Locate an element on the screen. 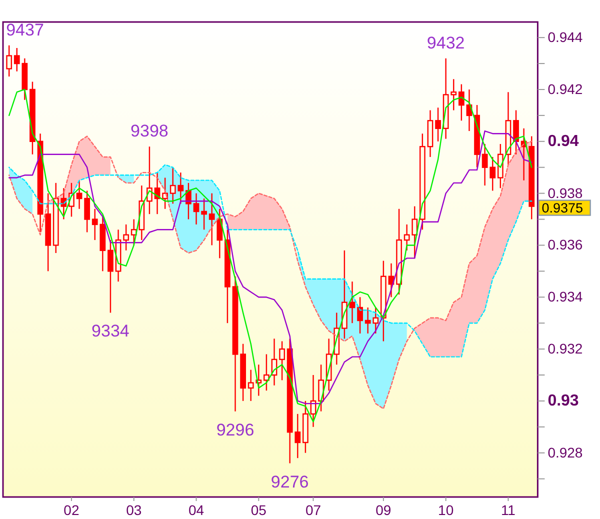 This screenshot has height=519, width=600. x-tick-label: 07 is located at coordinates (313, 510).